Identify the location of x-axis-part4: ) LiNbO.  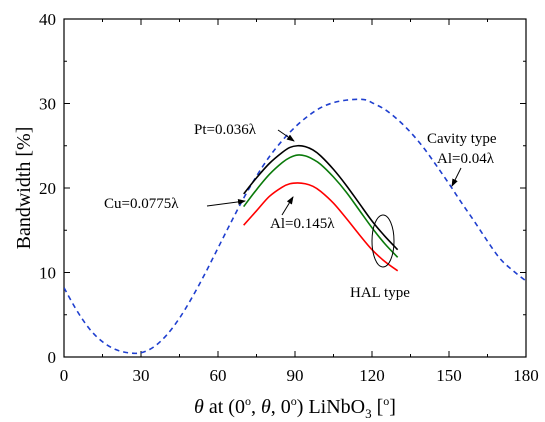
(331, 407).